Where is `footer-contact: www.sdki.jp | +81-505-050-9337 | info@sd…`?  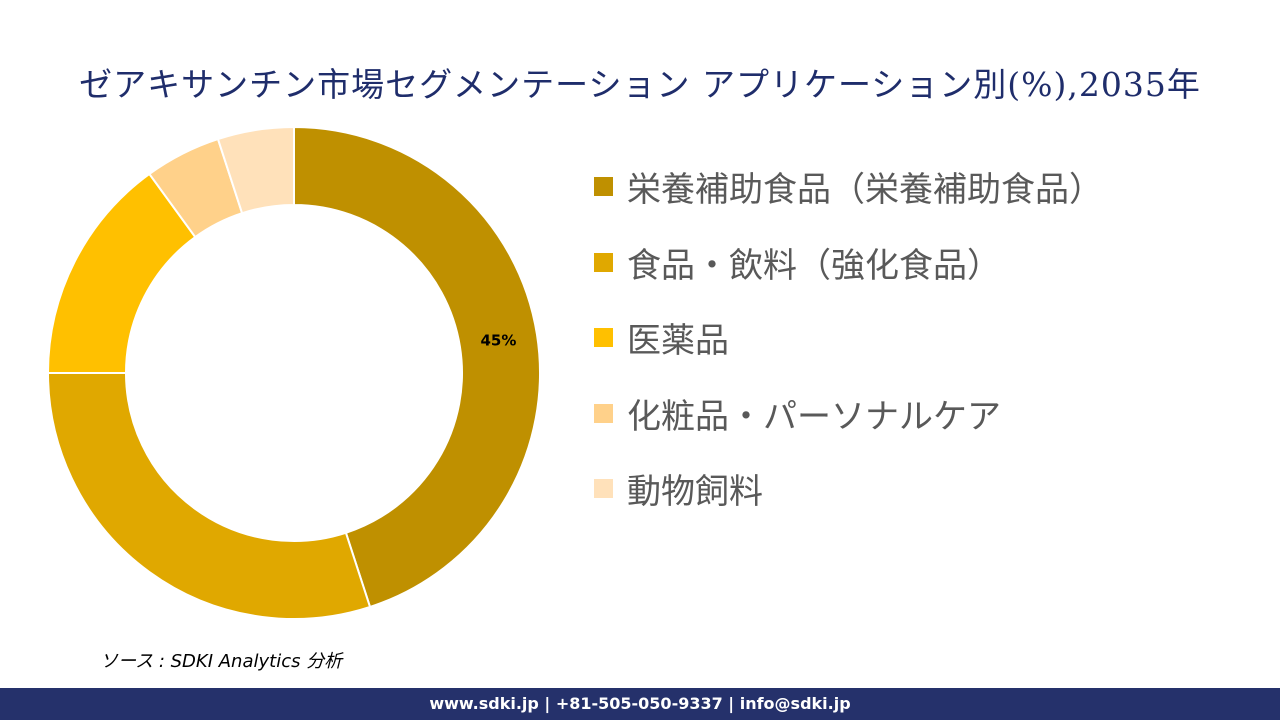 footer-contact: www.sdki.jp | +81-505-050-9337 | info@sd… is located at coordinates (640, 704).